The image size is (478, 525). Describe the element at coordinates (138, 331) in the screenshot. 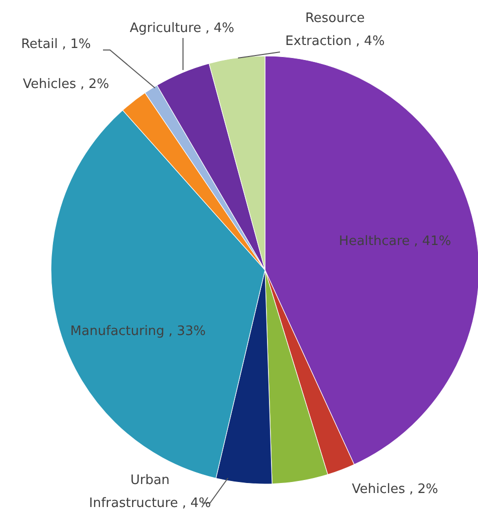

I see `slice-label: Manufacturing , 33%` at that location.